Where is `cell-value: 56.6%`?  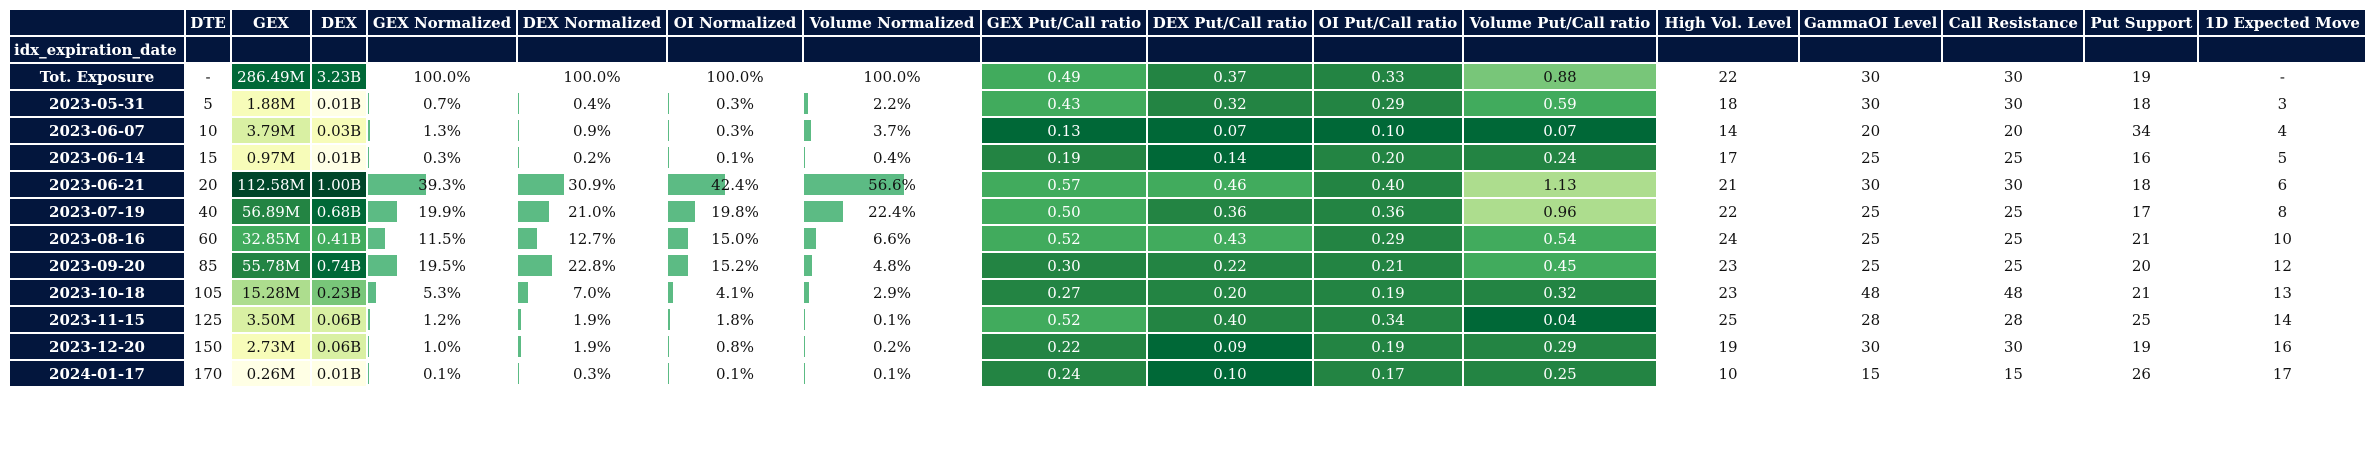
cell-value: 56.6% is located at coordinates (892, 184).